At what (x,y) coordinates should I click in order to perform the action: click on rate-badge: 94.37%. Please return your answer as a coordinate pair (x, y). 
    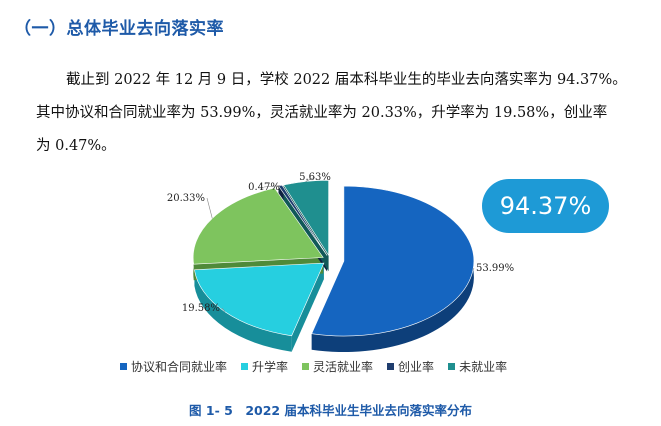
    Looking at the image, I should click on (545, 206).